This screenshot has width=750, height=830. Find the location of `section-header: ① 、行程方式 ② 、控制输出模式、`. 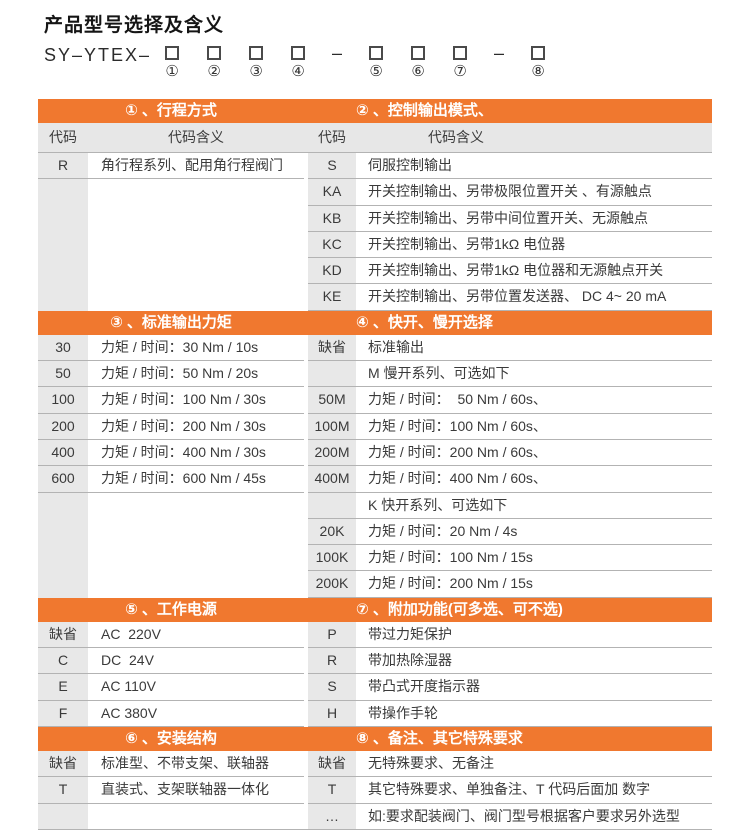

section-header: ① 、行程方式 ② 、控制输出模式、 is located at coordinates (375, 111).